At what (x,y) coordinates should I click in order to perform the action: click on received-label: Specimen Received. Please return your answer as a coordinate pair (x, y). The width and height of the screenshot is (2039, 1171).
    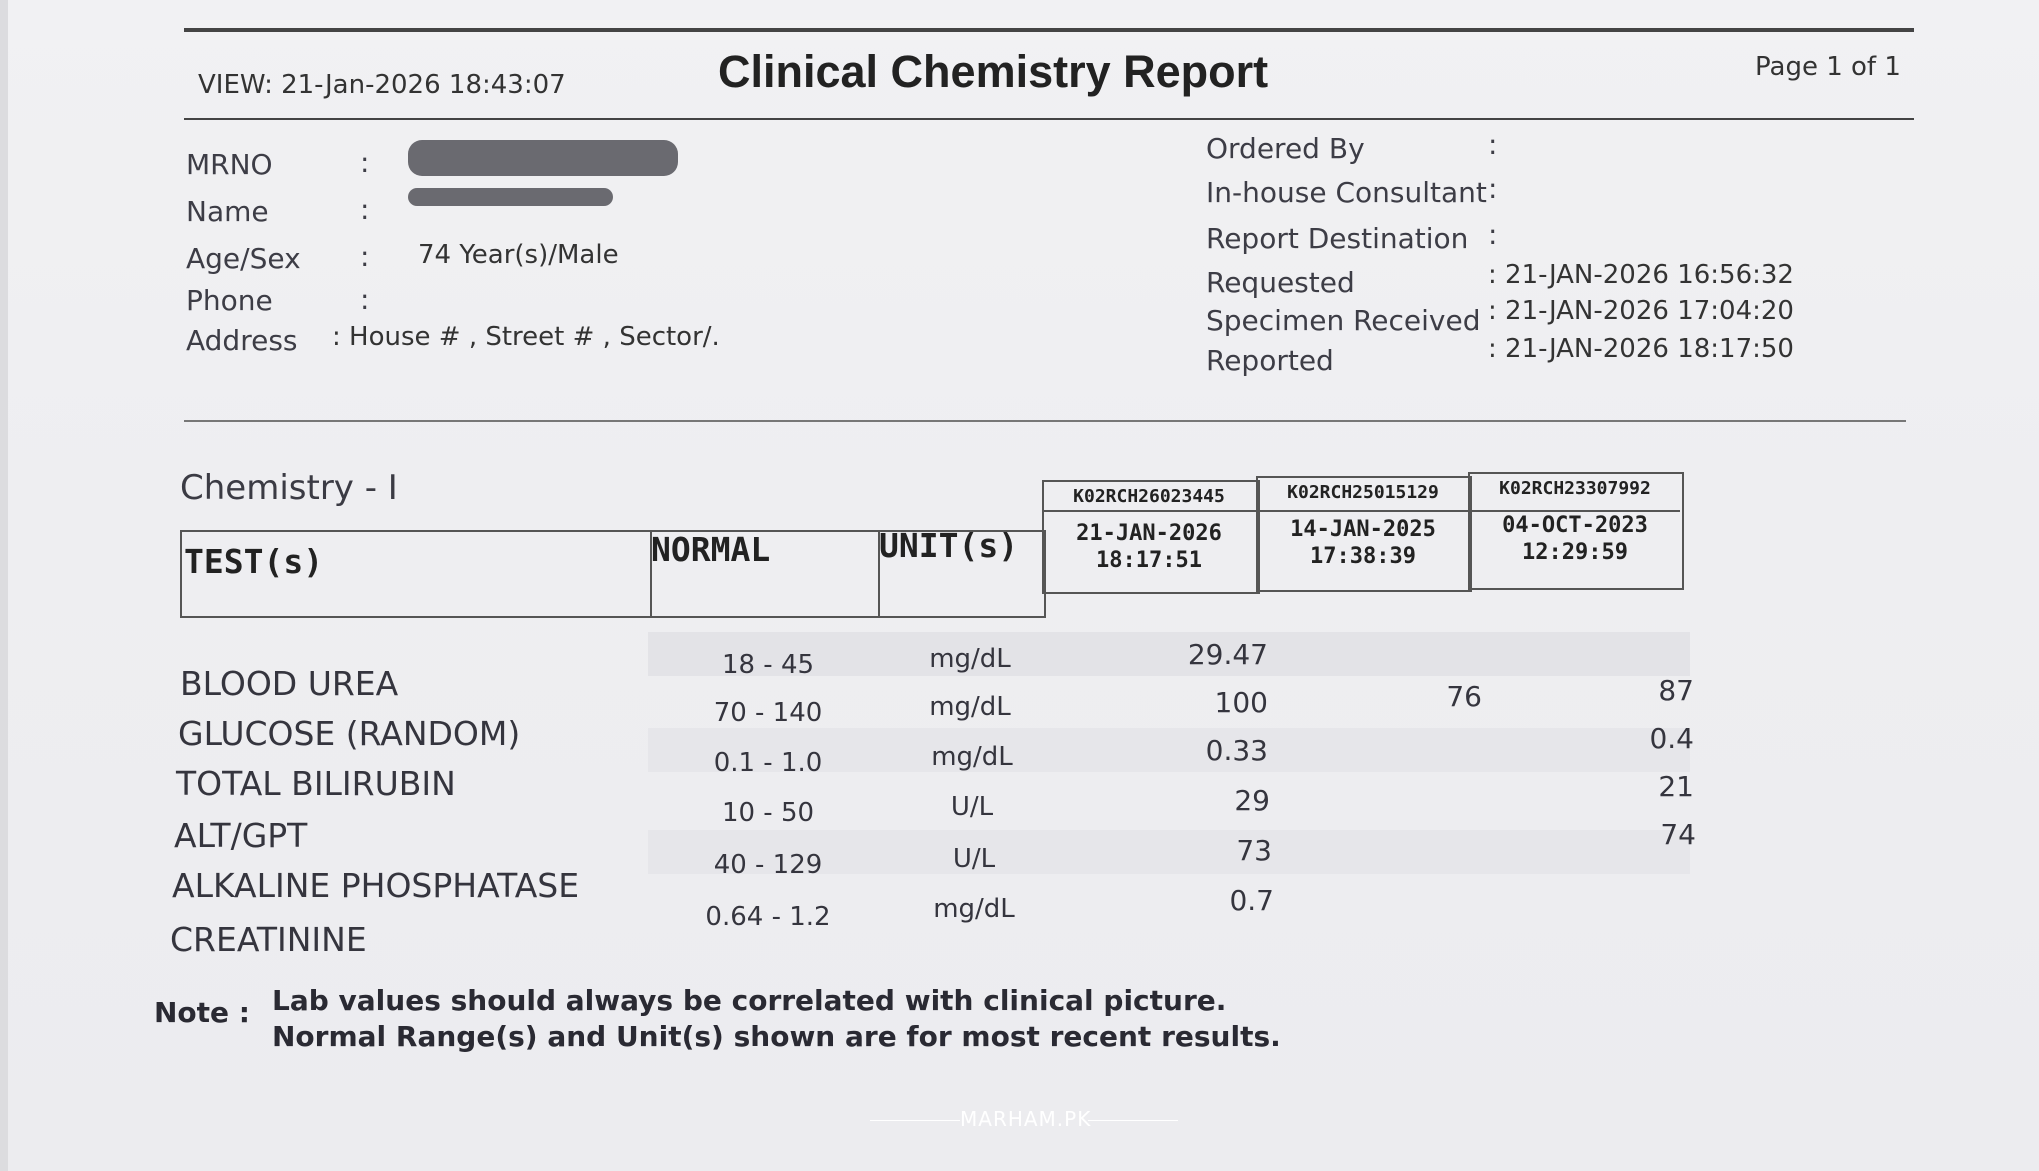
    Looking at the image, I should click on (1343, 320).